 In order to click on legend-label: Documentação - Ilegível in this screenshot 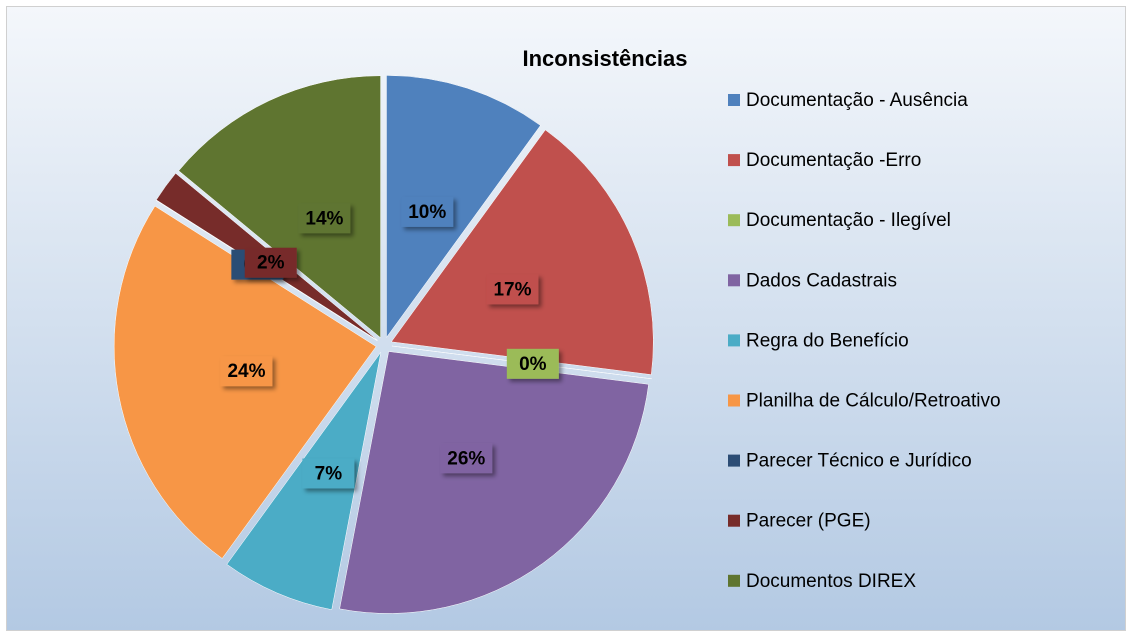, I will do `click(848, 220)`.